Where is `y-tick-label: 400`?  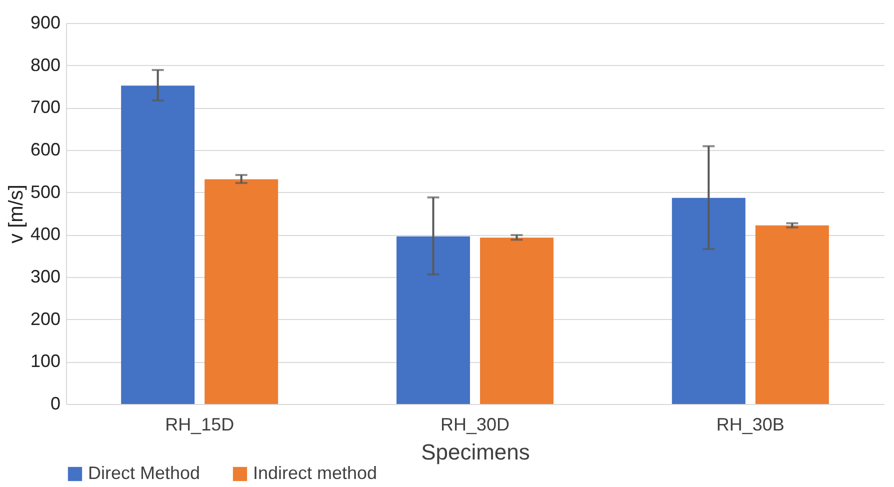 y-tick-label: 400 is located at coordinates (45, 234).